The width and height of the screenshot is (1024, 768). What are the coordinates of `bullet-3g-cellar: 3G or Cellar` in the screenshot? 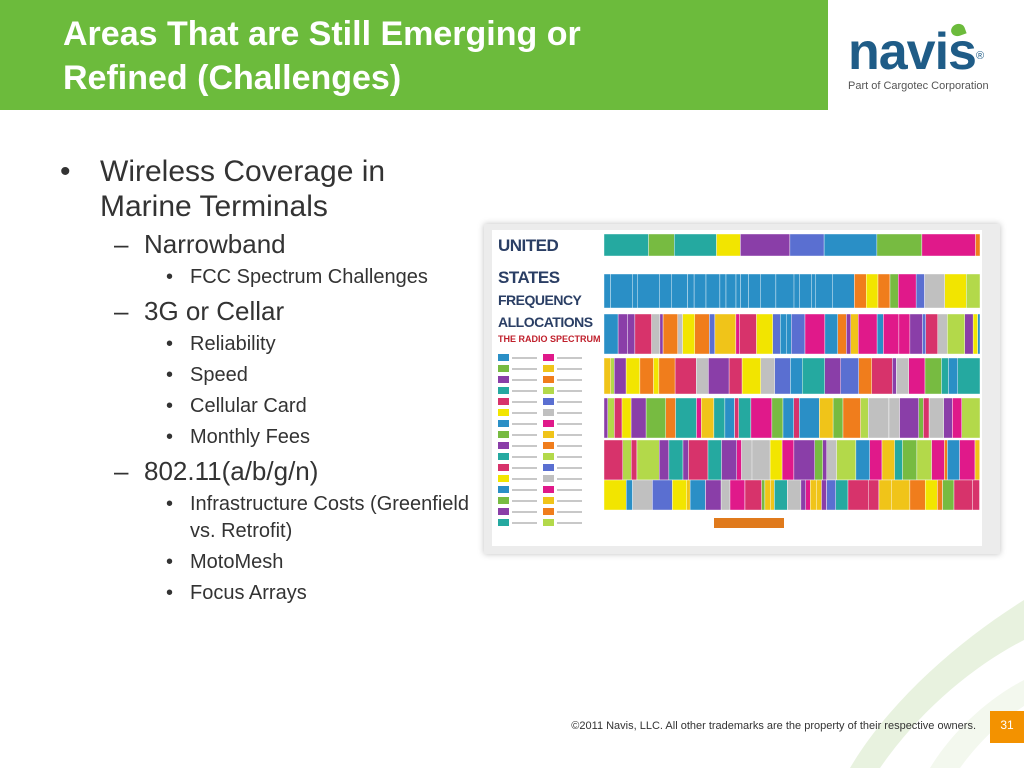 It's located at (270, 311).